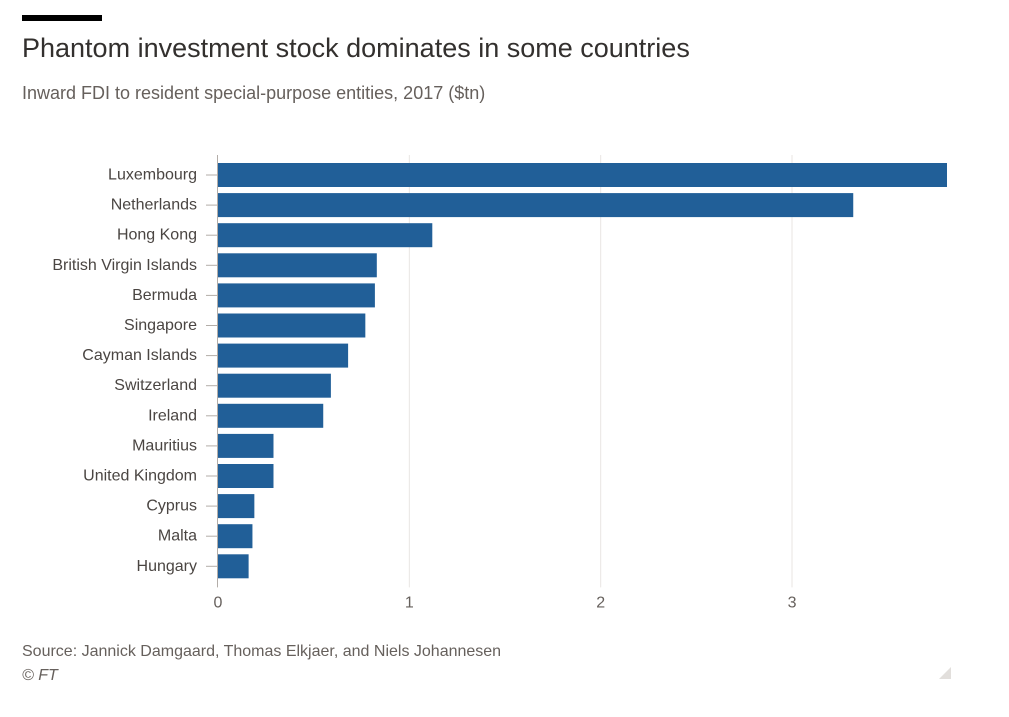 The image size is (1009, 717). I want to click on header-rule, so click(62, 18).